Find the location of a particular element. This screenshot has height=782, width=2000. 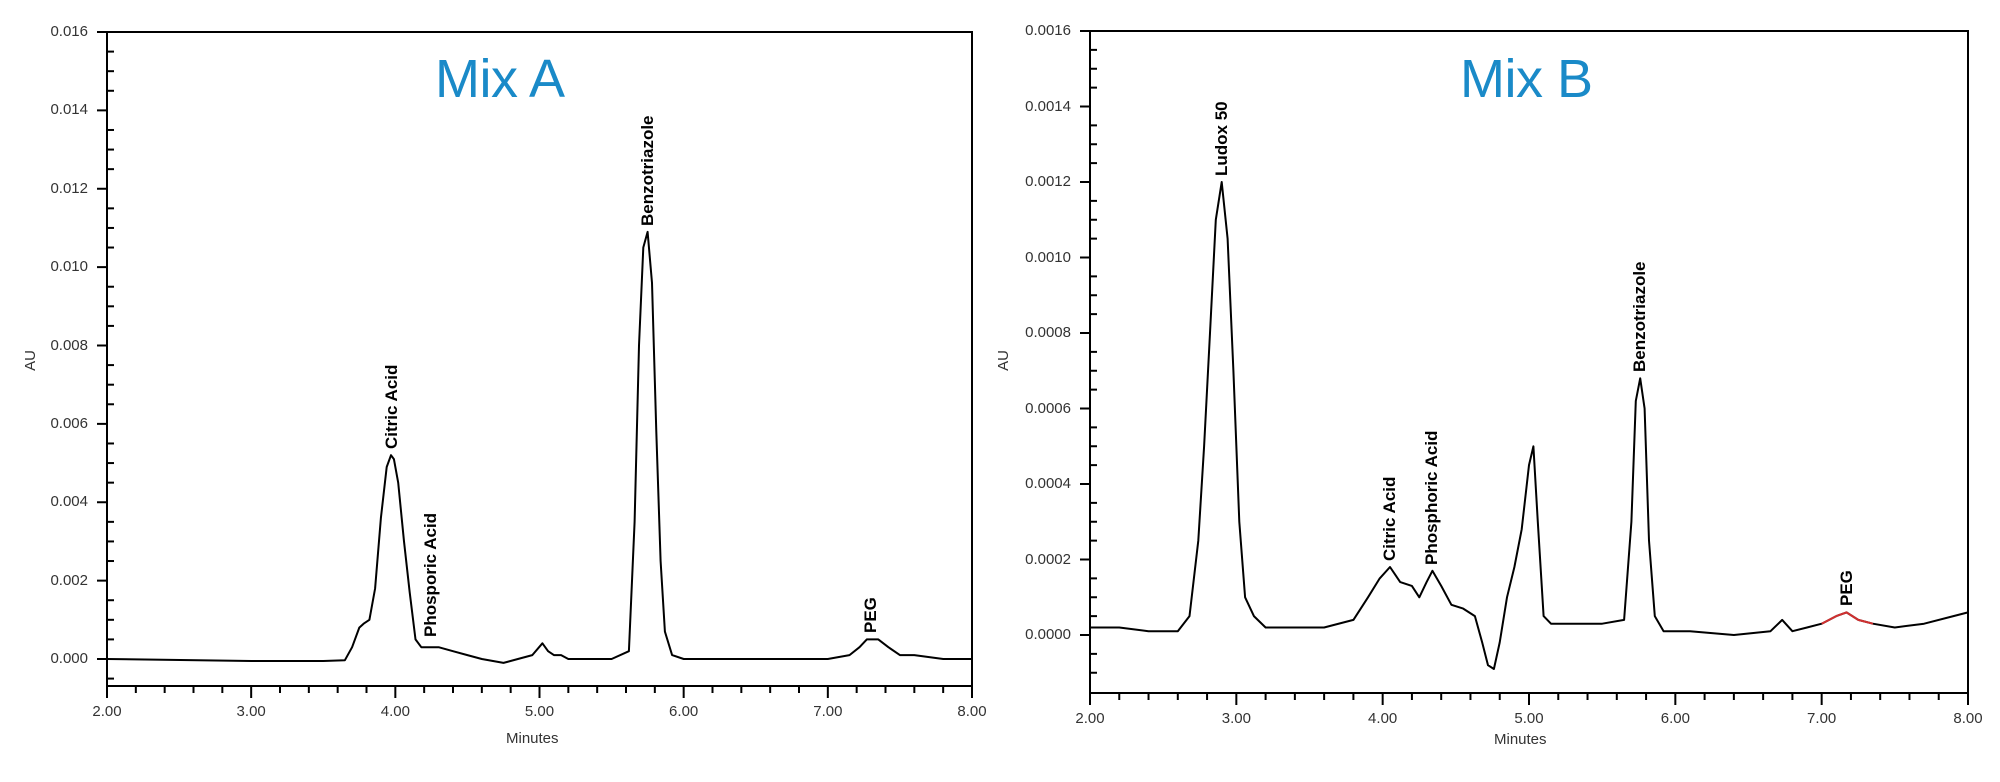

peak-label: PEG is located at coordinates (1846, 588).